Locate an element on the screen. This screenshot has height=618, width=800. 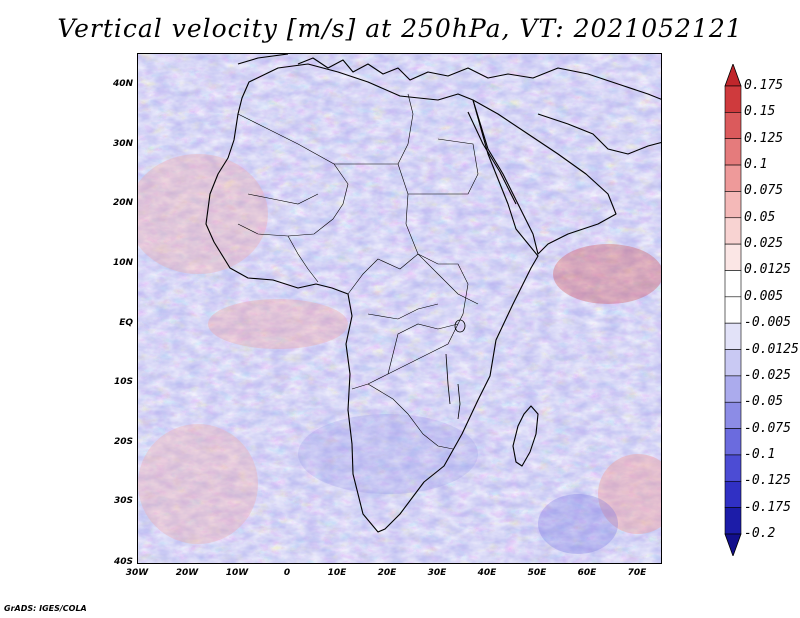
grads-credit: GrADS: IGES/COLA is located at coordinates (45, 608).